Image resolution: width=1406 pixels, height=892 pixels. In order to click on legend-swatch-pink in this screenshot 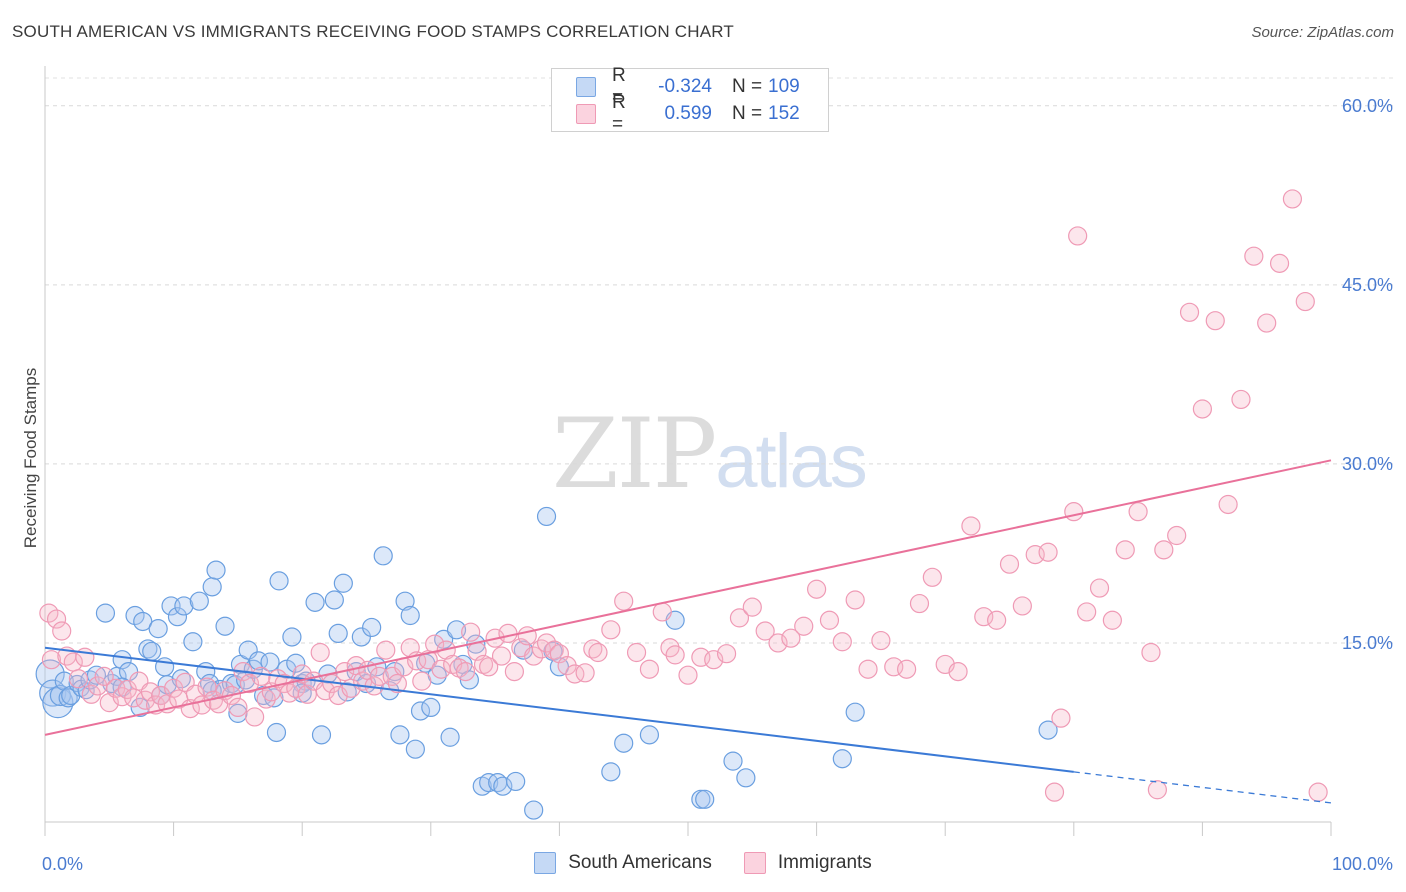, I will do `click(586, 114)`.